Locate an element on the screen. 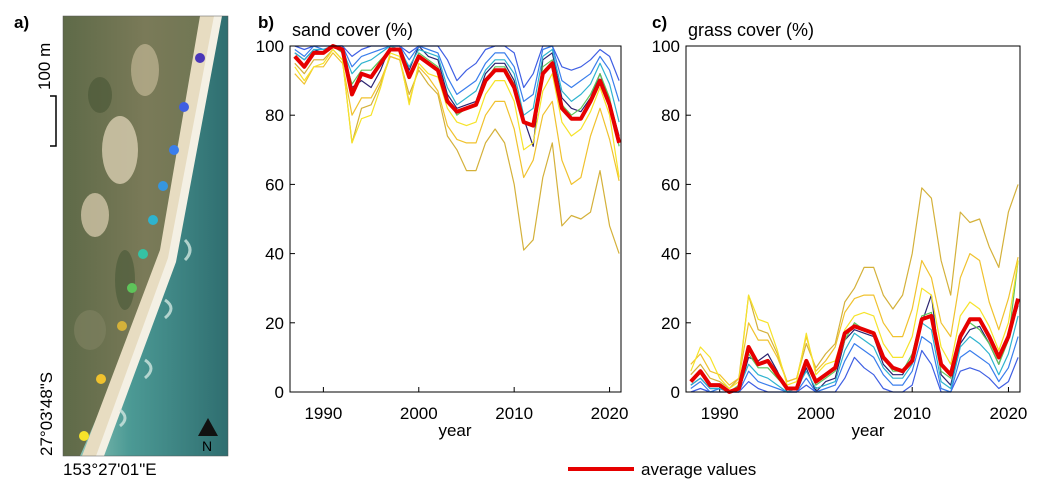  aerial-image is located at coordinates (145, 236).